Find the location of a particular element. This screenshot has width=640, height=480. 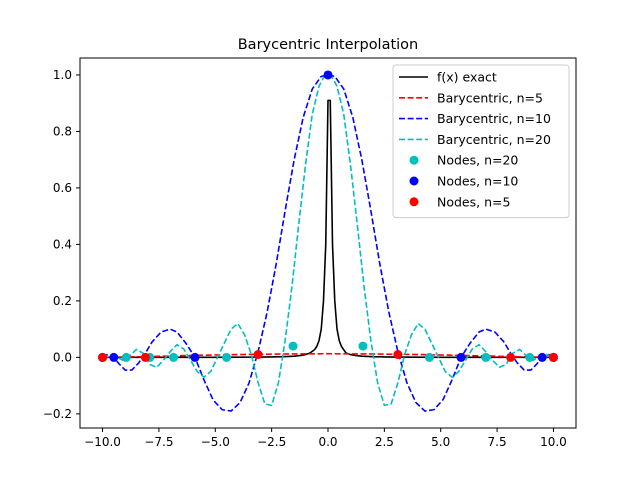

legend-label-1: Barycentric, n=5 is located at coordinates (490, 97).